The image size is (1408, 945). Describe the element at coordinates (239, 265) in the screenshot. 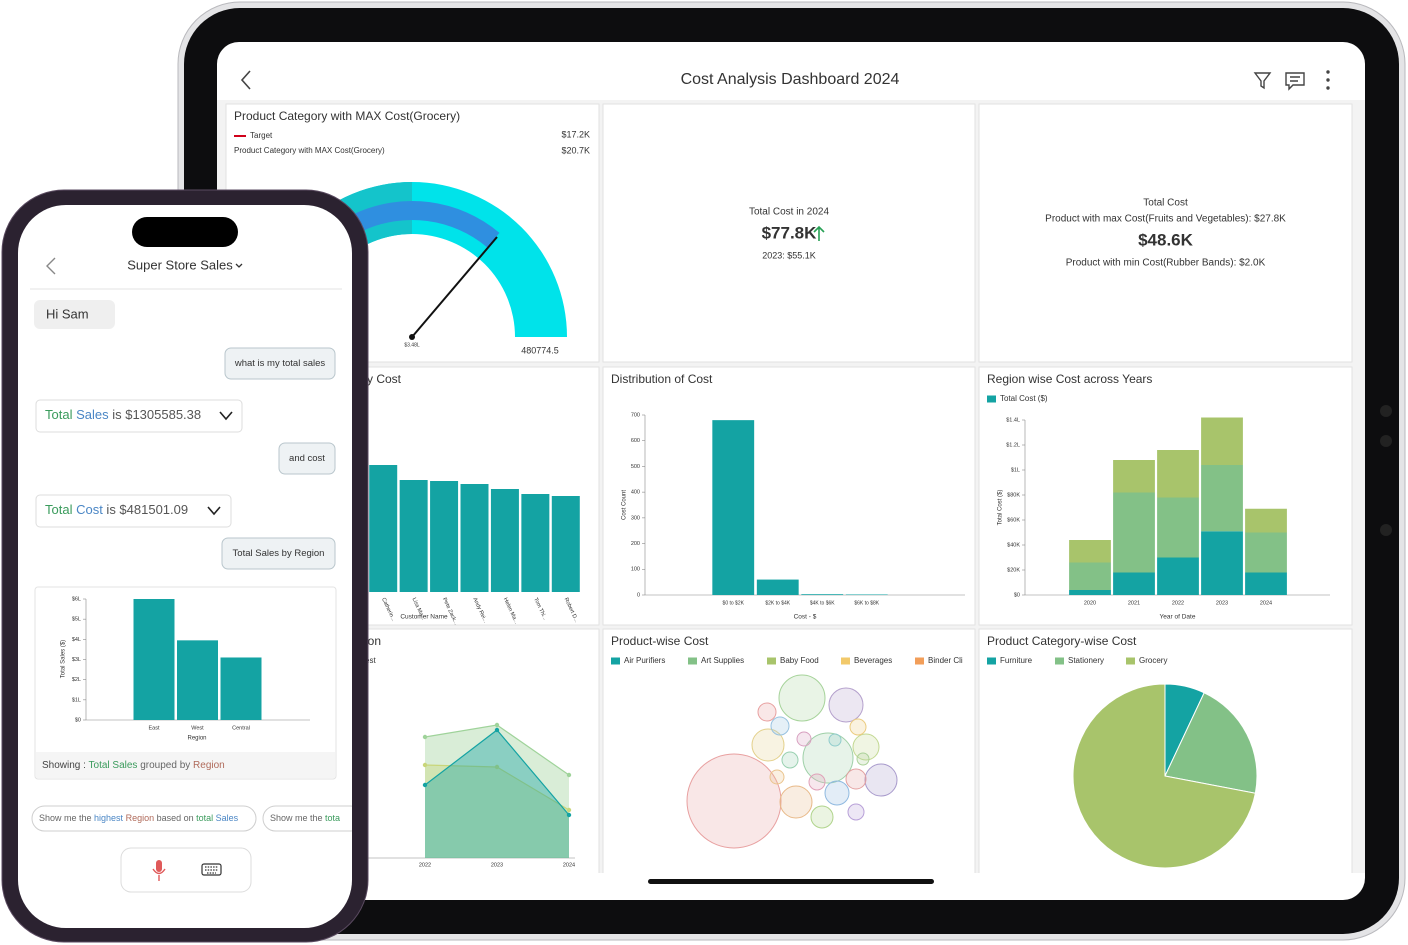

I see `title-dropdown` at that location.